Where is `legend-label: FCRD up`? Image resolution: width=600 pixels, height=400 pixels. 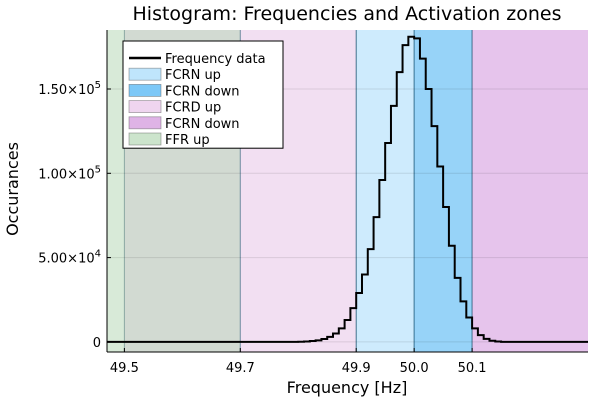 legend-label: FCRD up is located at coordinates (193, 108).